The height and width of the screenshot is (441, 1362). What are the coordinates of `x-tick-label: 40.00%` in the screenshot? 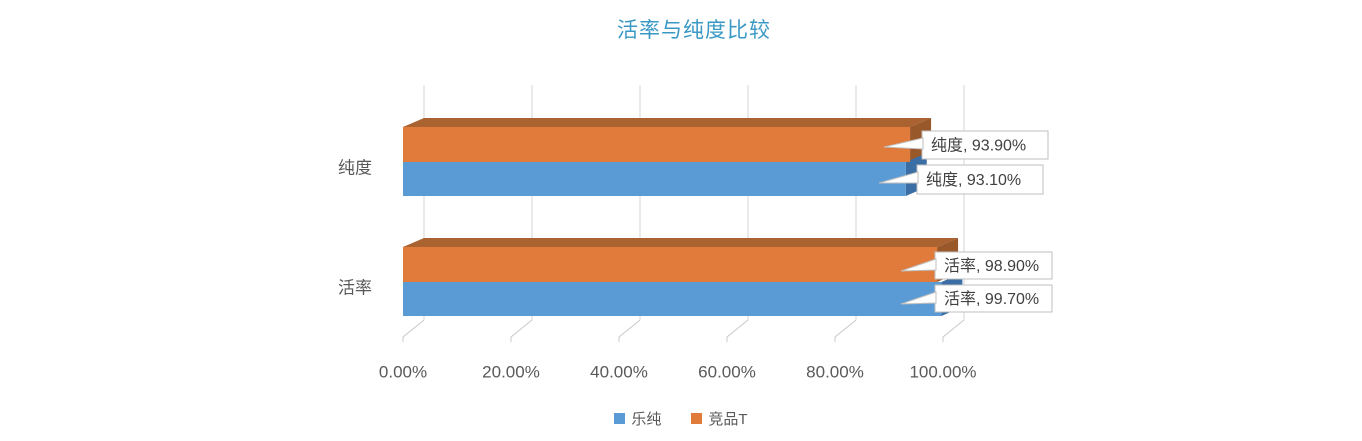 It's located at (619, 372).